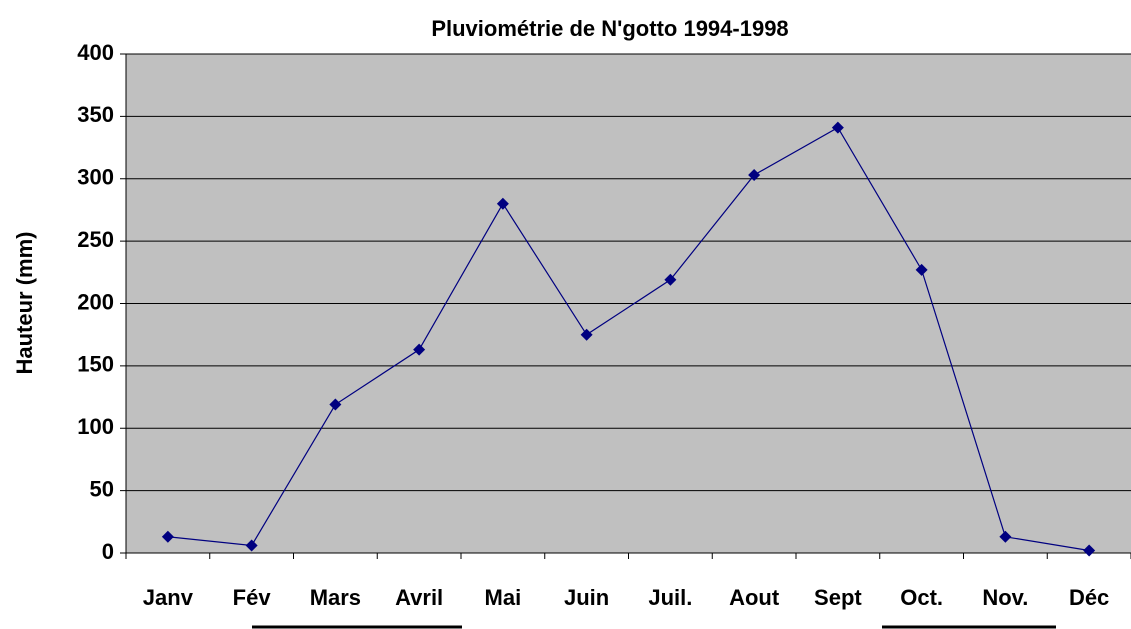 The width and height of the screenshot is (1131, 629). What do you see at coordinates (921, 597) in the screenshot?
I see `x-tick-label: Oct.` at bounding box center [921, 597].